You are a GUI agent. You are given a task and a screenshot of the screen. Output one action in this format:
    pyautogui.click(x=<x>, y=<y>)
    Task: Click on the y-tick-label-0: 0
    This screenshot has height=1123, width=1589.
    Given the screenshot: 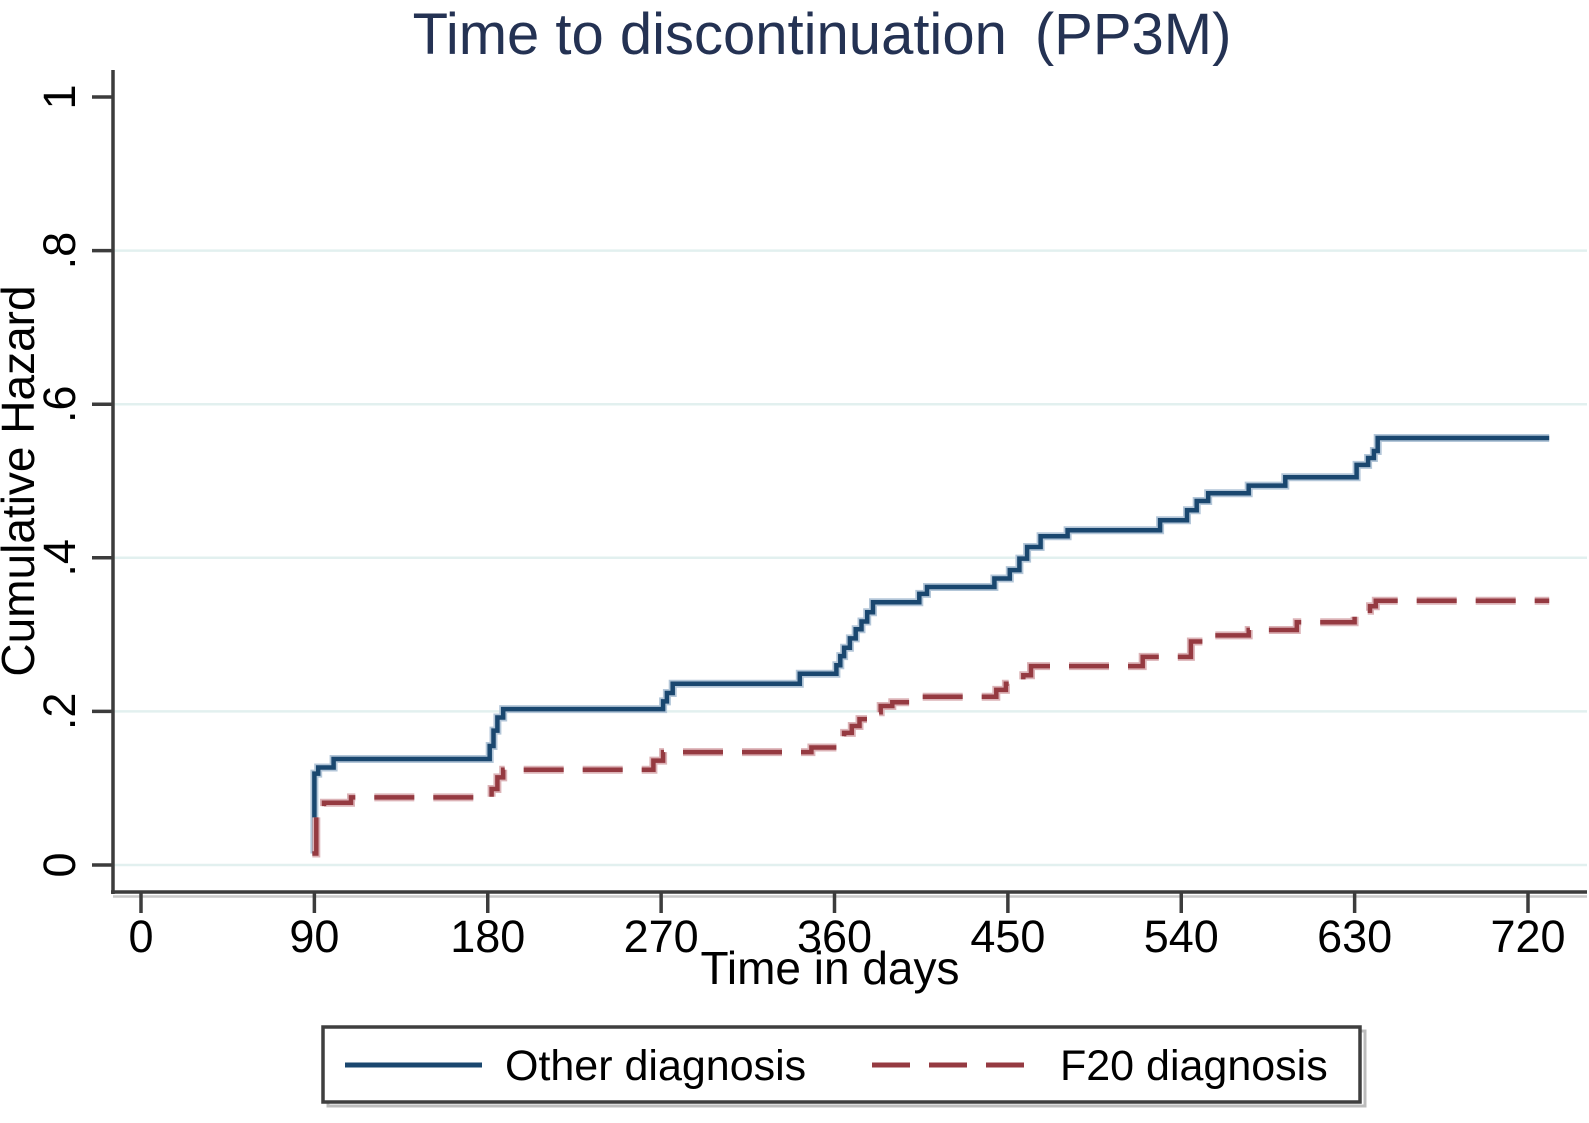 What is the action you would take?
    pyautogui.click(x=59, y=864)
    